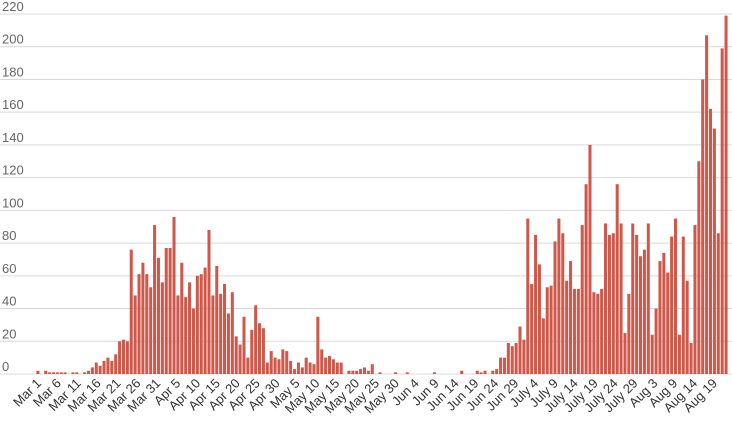 The width and height of the screenshot is (732, 441). What do you see at coordinates (13, 137) in the screenshot?
I see `y-tick-label: 140` at bounding box center [13, 137].